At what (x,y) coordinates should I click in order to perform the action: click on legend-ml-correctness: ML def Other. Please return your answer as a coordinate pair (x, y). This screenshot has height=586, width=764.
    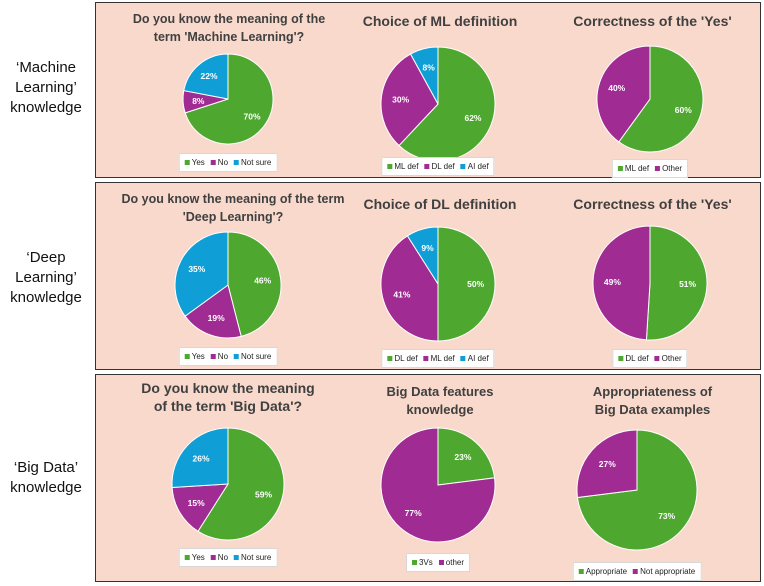
    Looking at the image, I should click on (650, 168).